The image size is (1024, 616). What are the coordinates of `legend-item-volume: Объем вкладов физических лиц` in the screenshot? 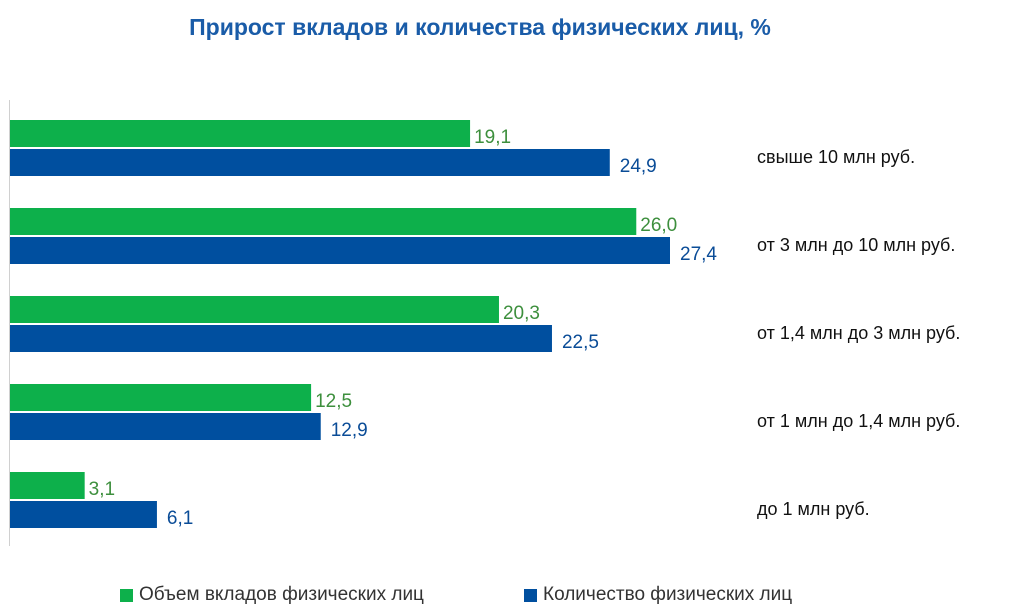 It's located at (272, 595).